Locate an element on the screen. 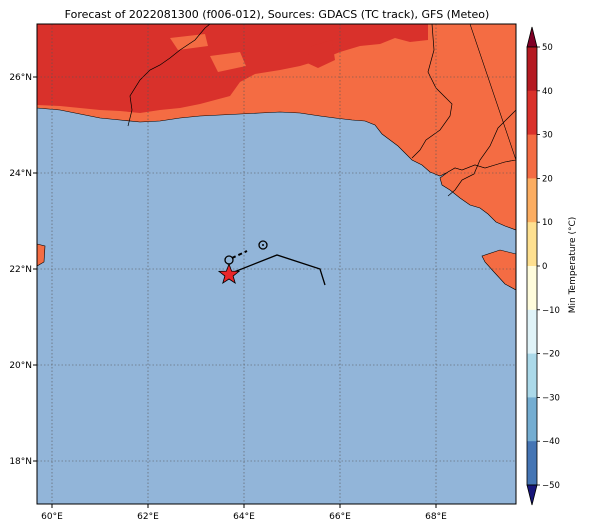 The height and width of the screenshot is (528, 591). red-star-icon is located at coordinates (229, 273).